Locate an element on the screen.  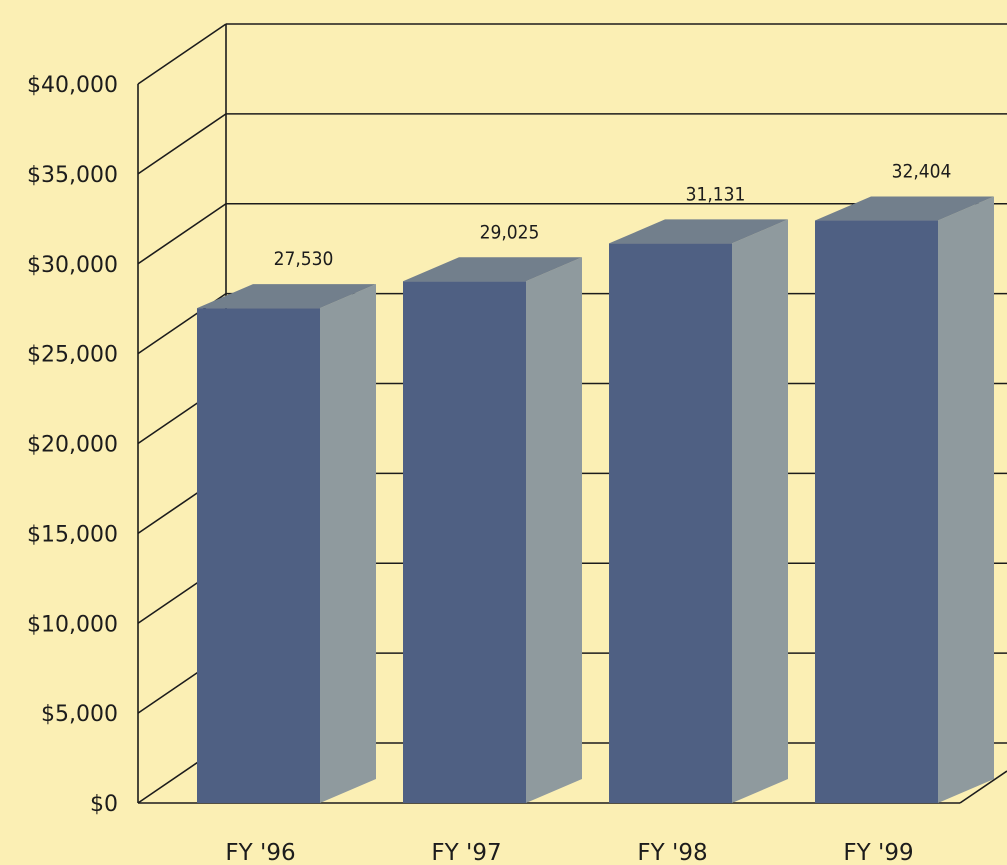
data-label: 31,131 is located at coordinates (716, 194).